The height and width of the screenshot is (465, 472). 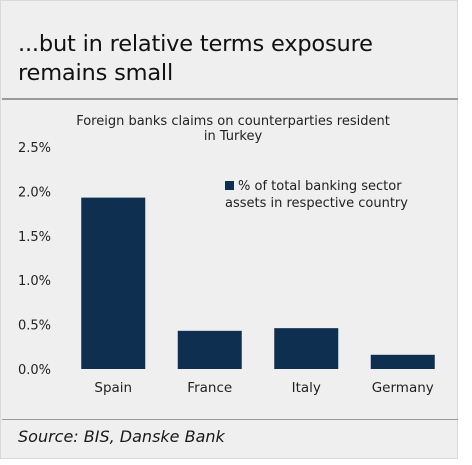 What do you see at coordinates (34, 192) in the screenshot?
I see `y-tick-label: 2.0%` at bounding box center [34, 192].